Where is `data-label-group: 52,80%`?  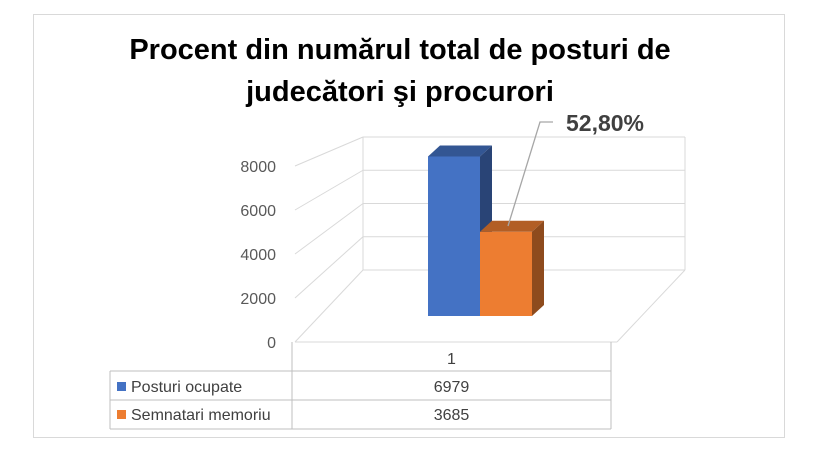 data-label-group: 52,80% is located at coordinates (575, 168).